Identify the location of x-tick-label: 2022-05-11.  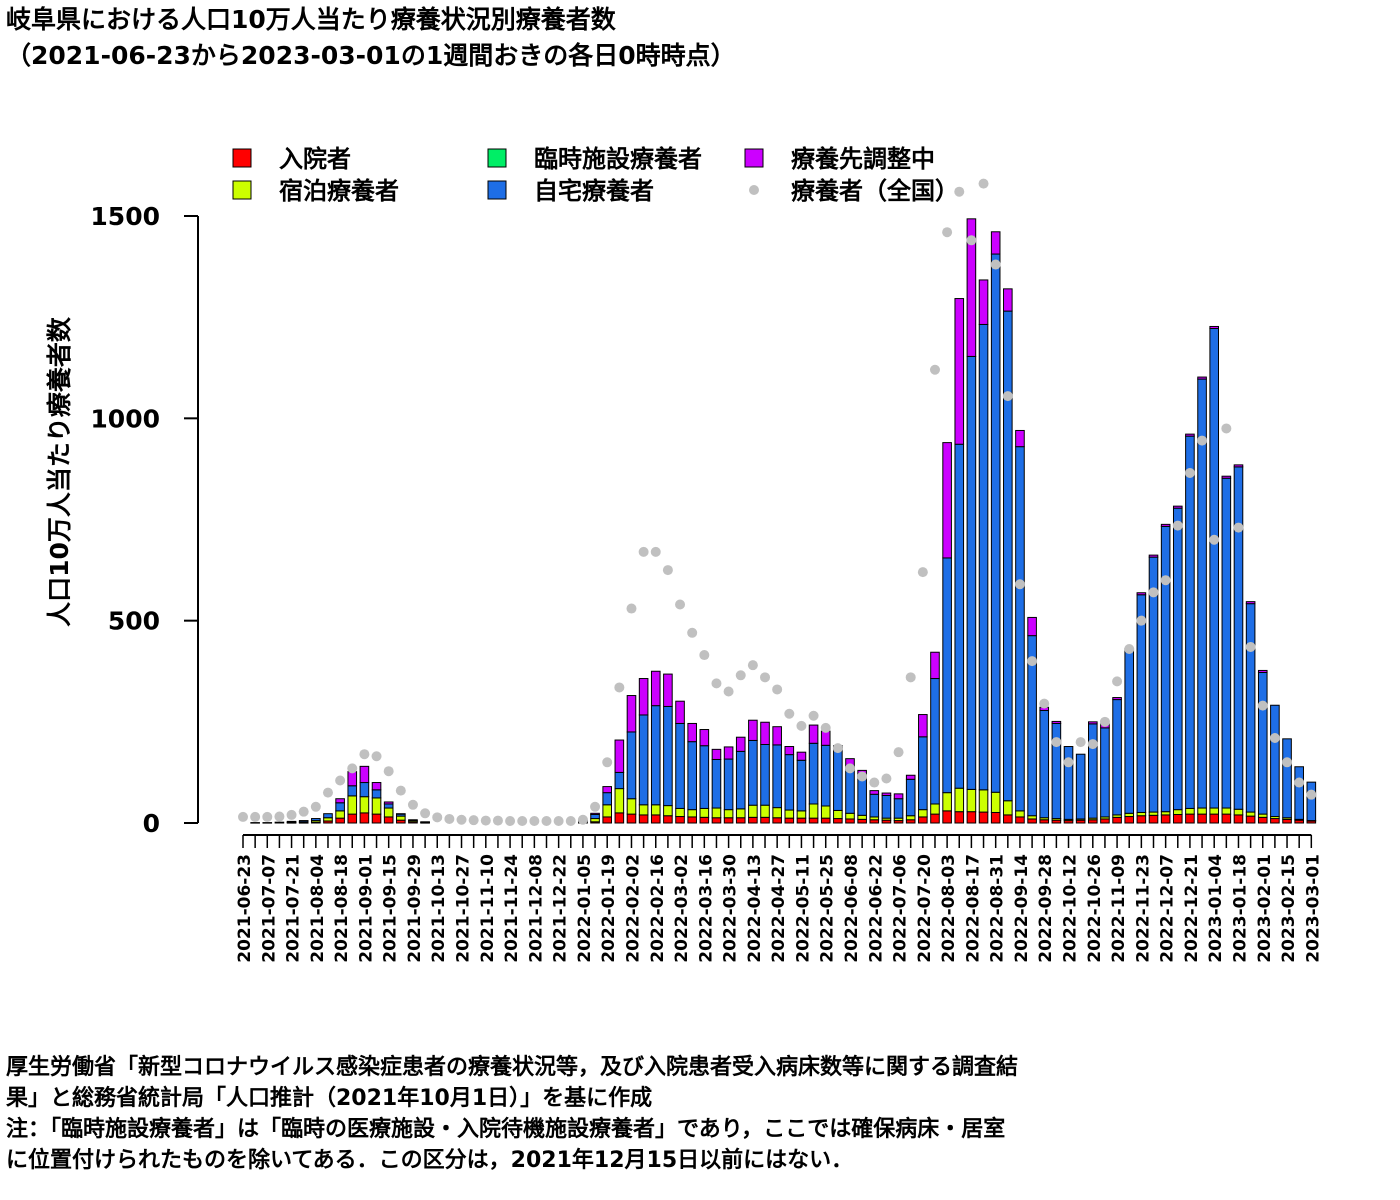
(803, 908).